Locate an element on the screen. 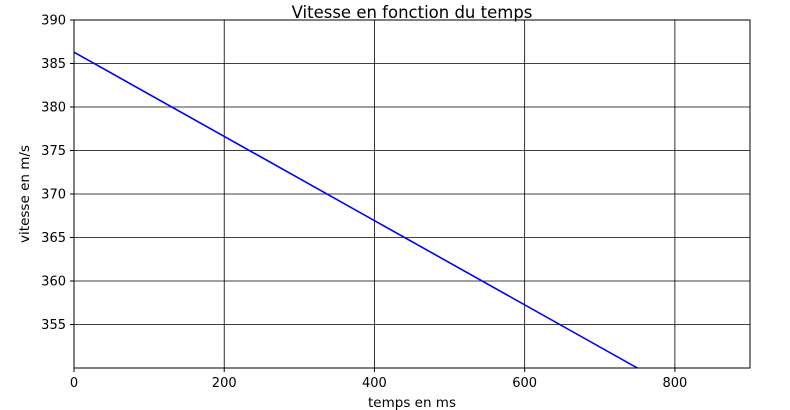  x-tick-label: 200 is located at coordinates (224, 383).